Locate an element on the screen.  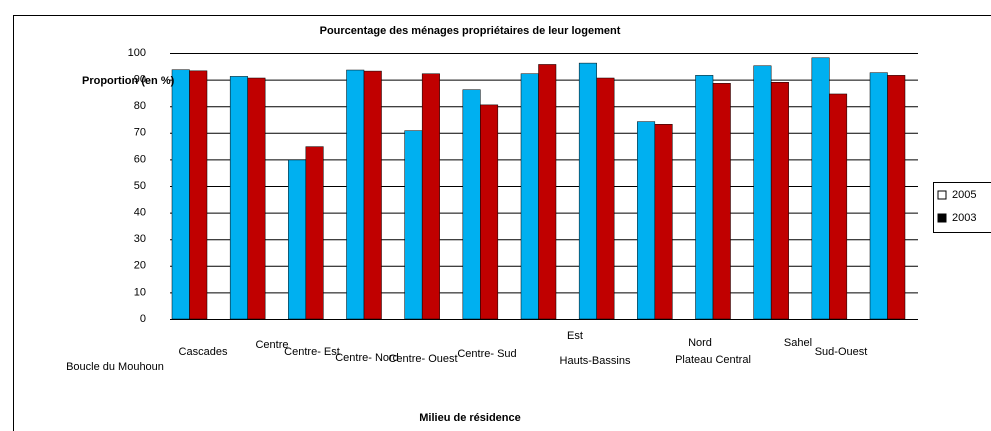
x-tick-label: Boucle du Mouhoun is located at coordinates (115, 367).